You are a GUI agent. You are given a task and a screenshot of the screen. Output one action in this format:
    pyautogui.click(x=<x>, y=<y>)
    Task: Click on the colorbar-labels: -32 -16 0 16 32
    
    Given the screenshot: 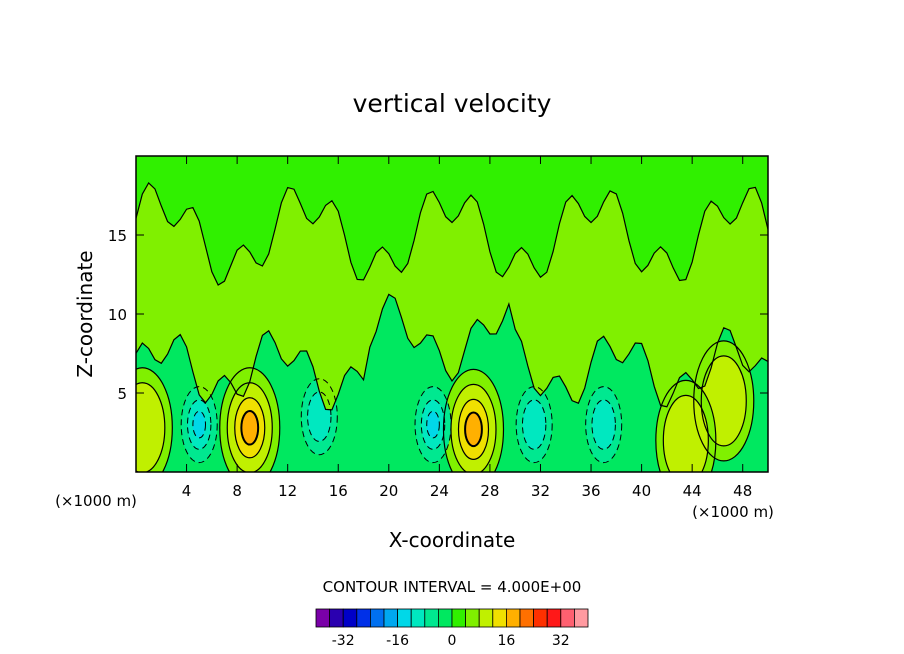 What is the action you would take?
    pyautogui.click(x=451, y=641)
    